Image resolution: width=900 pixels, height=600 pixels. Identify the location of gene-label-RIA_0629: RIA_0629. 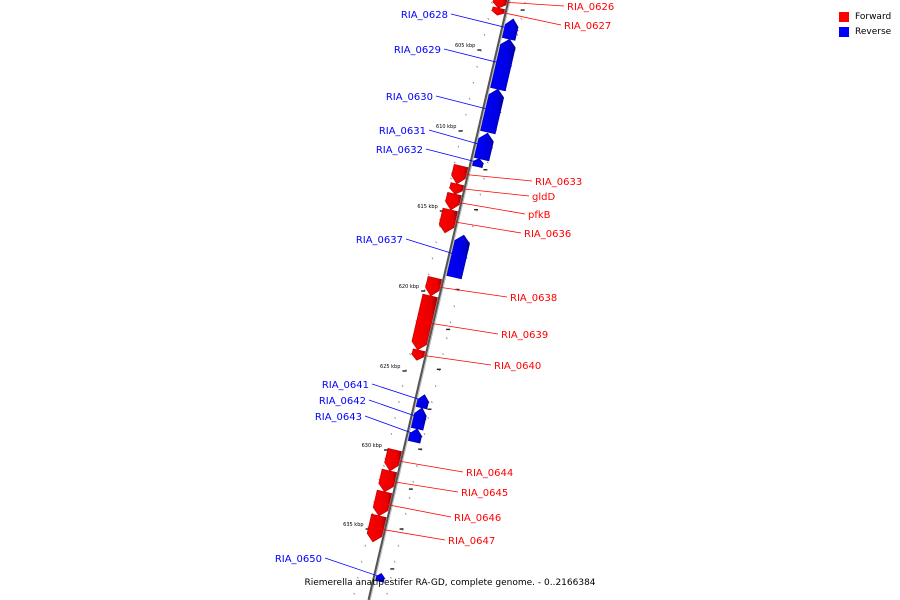
(417, 50).